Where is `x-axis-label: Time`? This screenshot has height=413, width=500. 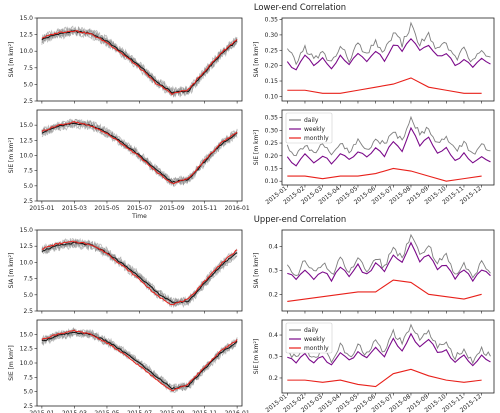 x-axis-label: Time is located at coordinates (139, 216).